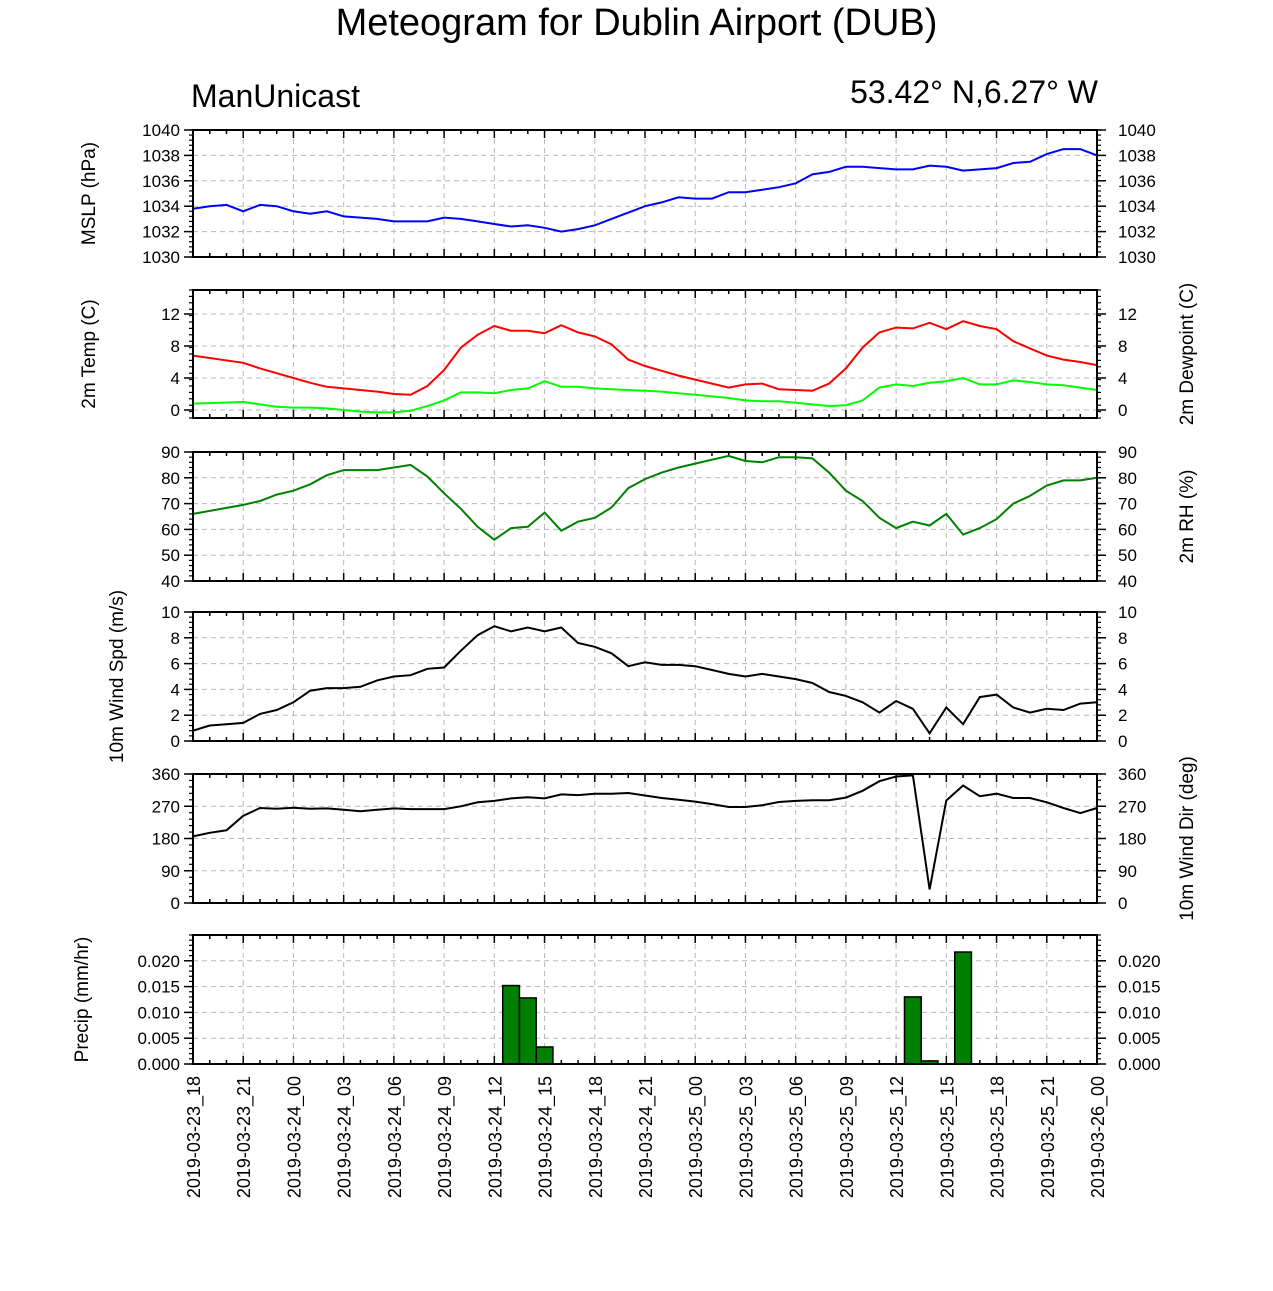 Image resolution: width=1273 pixels, height=1291 pixels. Describe the element at coordinates (746, 1137) in the screenshot. I see `x-tick-label: 2019-03-25_03` at that location.